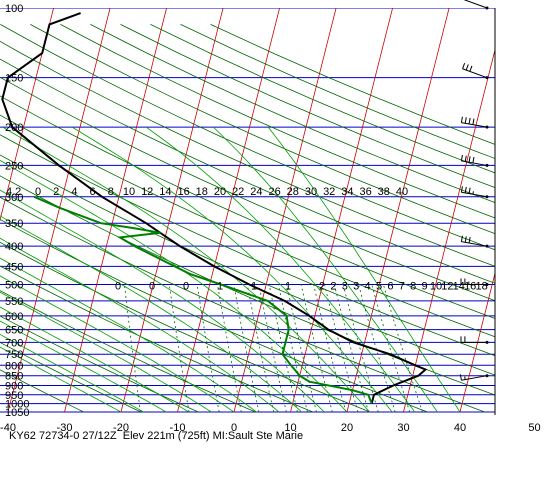 Image resolution: width=557 pixels, height=493 pixels. Describe the element at coordinates (379, 287) in the screenshot. I see `mixing-ratio-label: 5` at that location.